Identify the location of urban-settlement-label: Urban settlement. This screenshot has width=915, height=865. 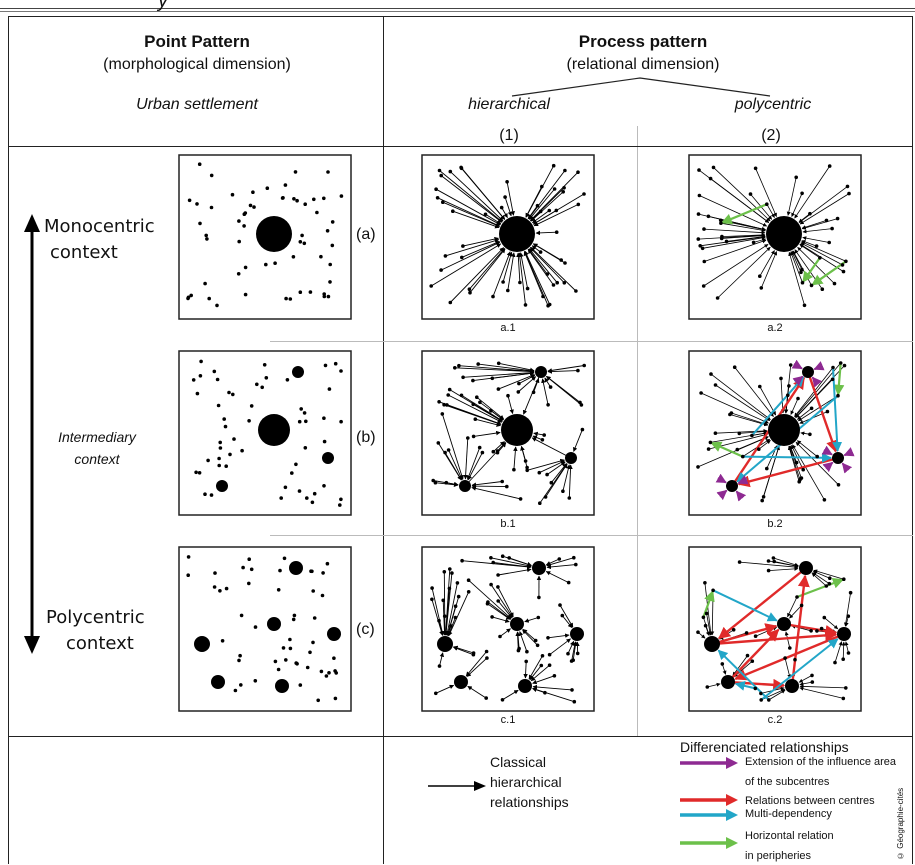
(197, 105).